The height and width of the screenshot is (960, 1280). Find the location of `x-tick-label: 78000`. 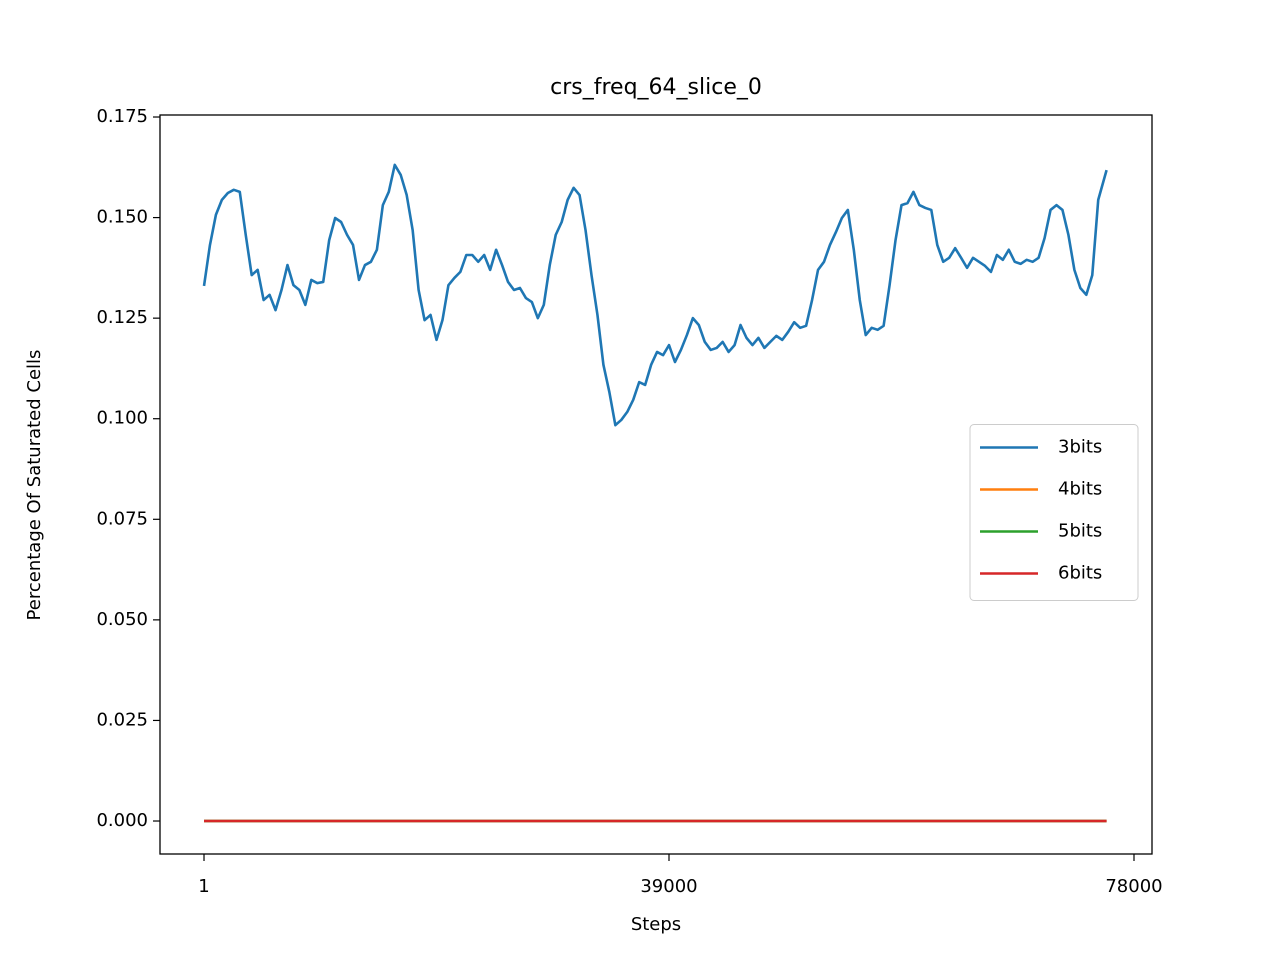

x-tick-label: 78000 is located at coordinates (1133, 886).